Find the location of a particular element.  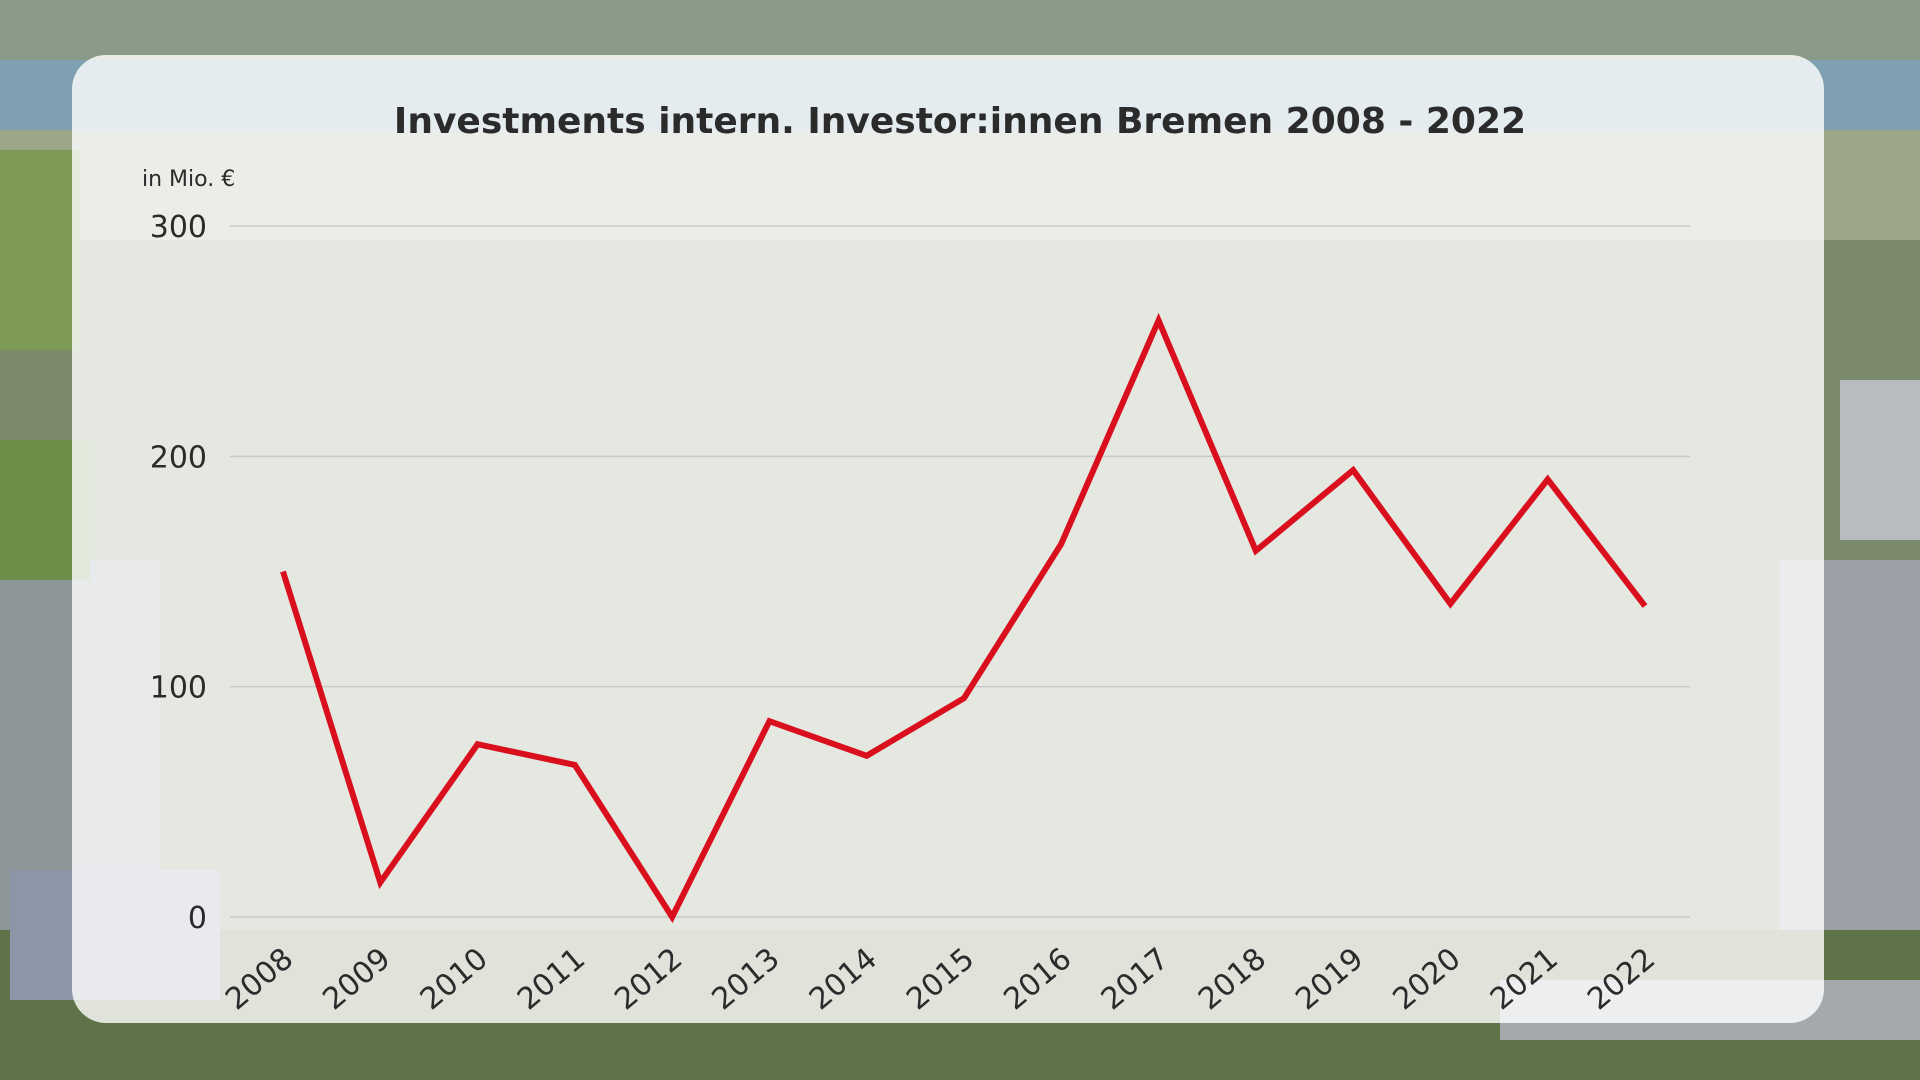

y-tick-label: 100 is located at coordinates (178, 688).